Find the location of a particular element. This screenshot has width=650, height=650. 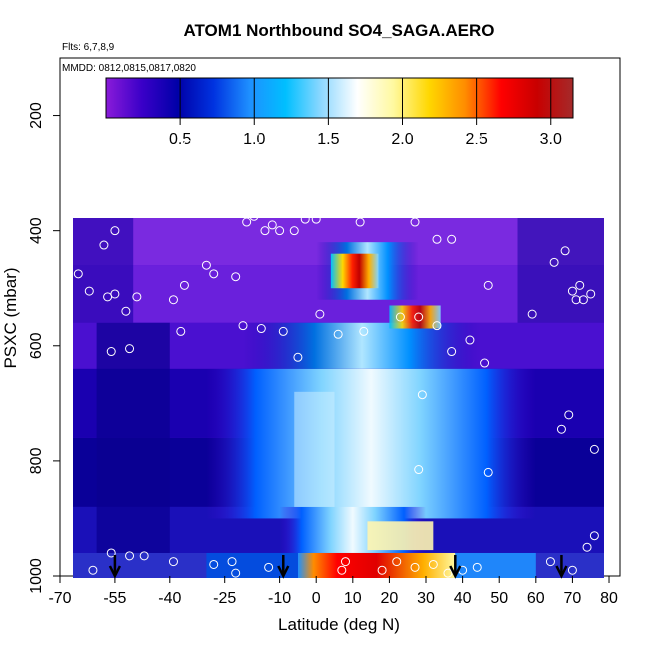

y-tick-label: 600 is located at coordinates (36, 345).